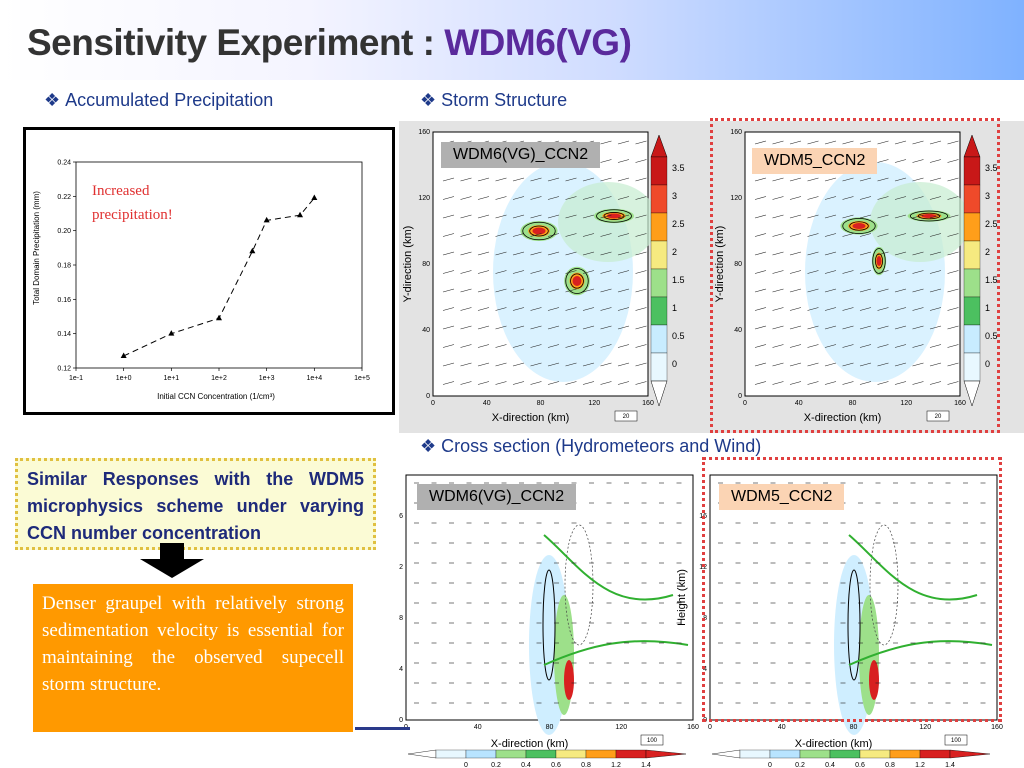 This screenshot has height=768, width=1024. I want to click on freezing-level-line, so click(913, 567).